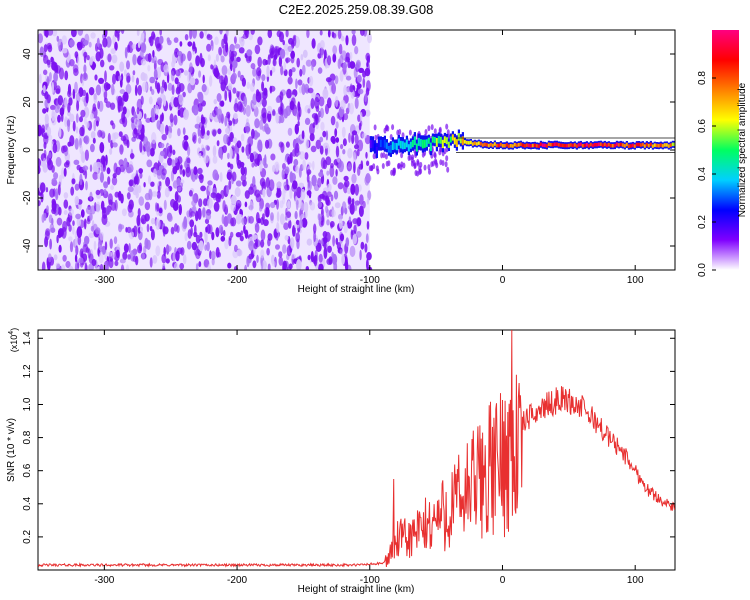  What do you see at coordinates (702, 270) in the screenshot?
I see `colorbar-tick-label: 0.0` at bounding box center [702, 270].